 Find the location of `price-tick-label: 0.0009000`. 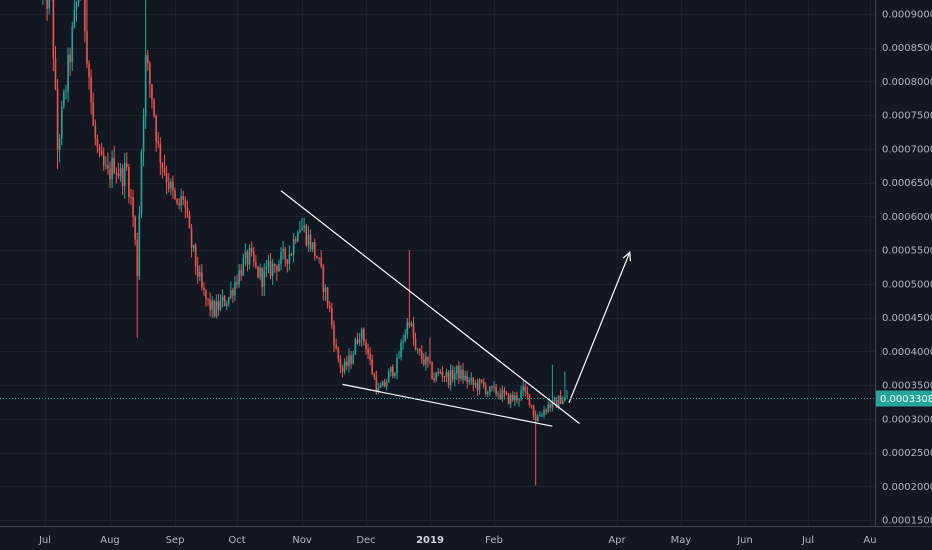

price-tick-label: 0.0009000 is located at coordinates (907, 15).